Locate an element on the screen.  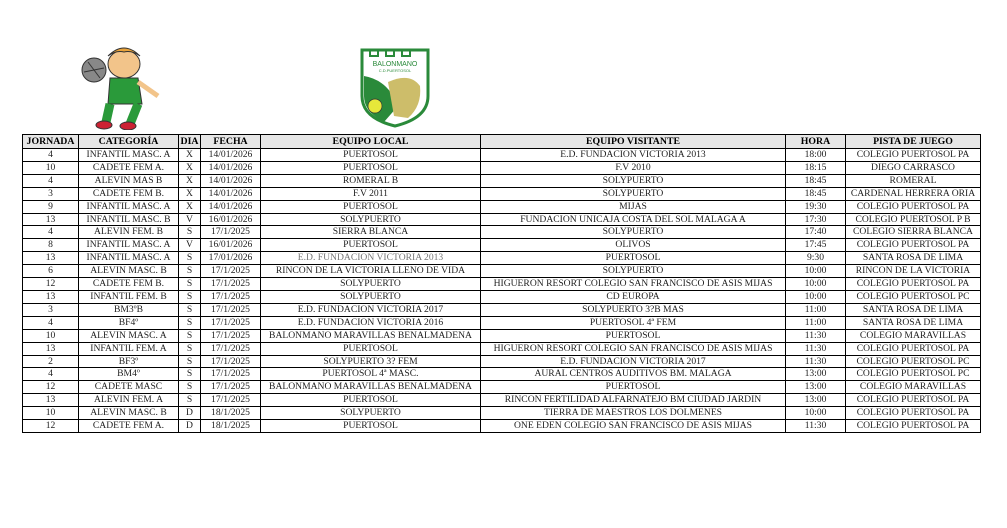
cell-hora: 17:40 is located at coordinates (815, 232).